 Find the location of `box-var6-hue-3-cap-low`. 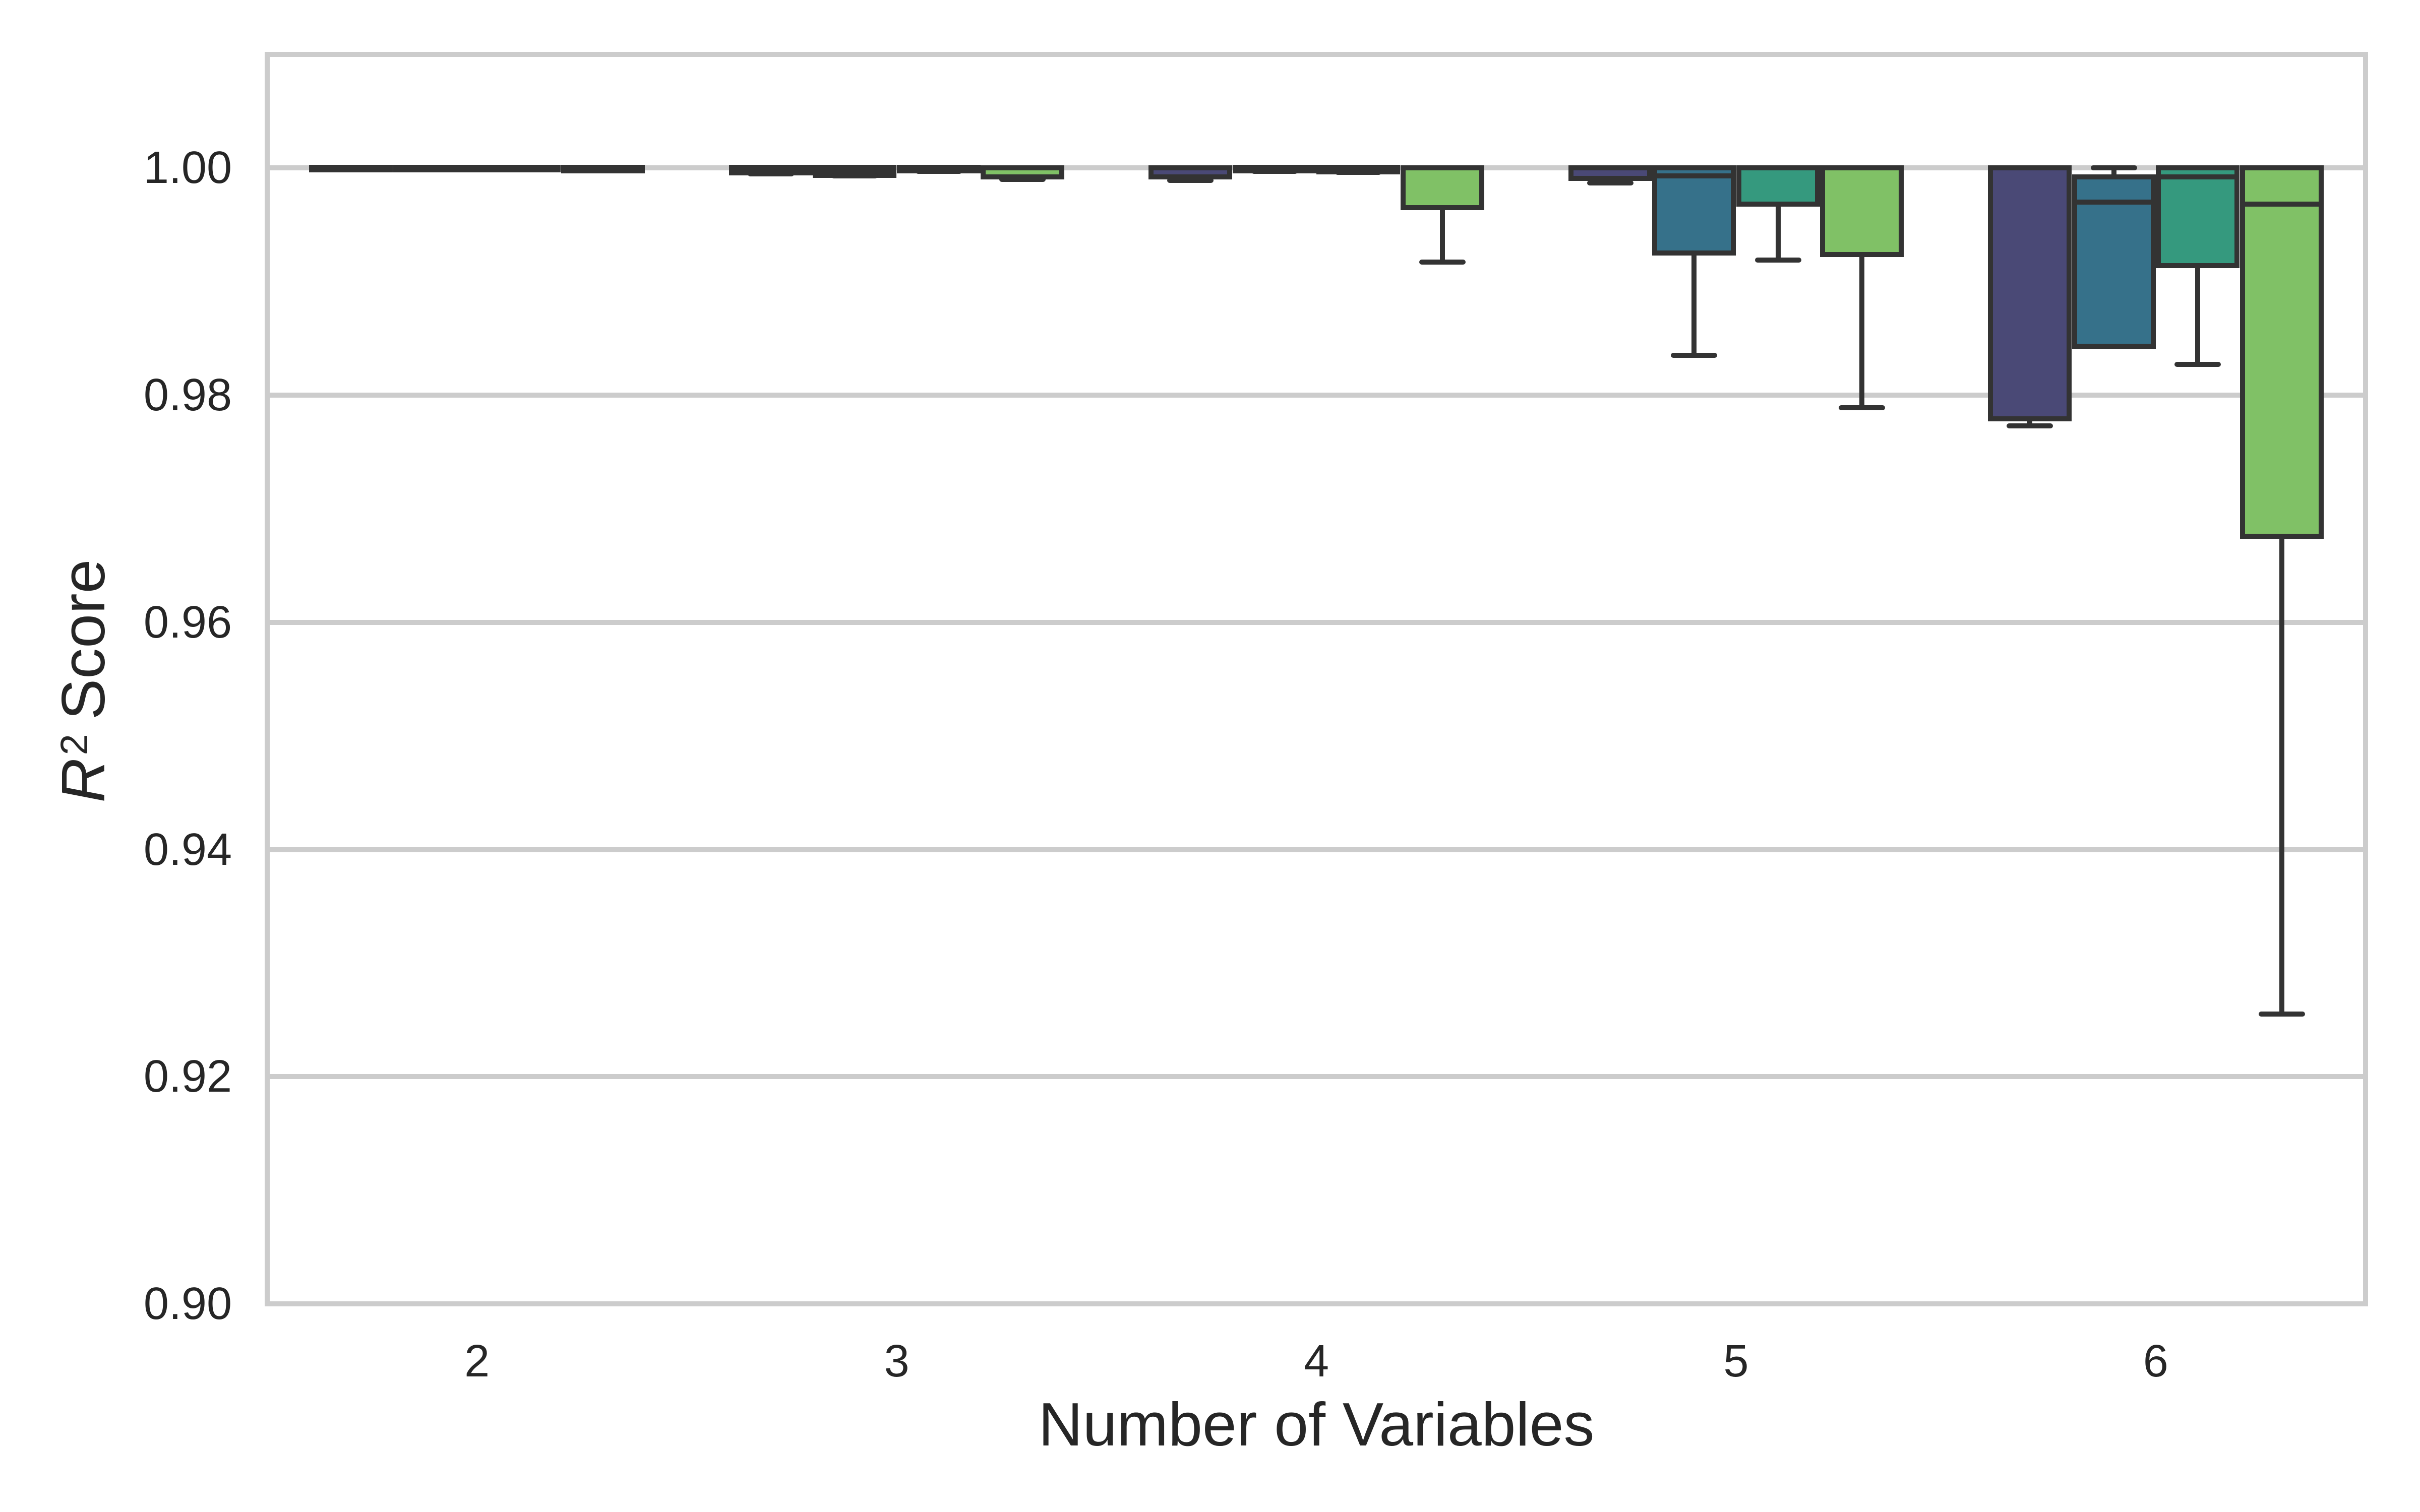

box-var6-hue-3-cap-low is located at coordinates (2197, 365).